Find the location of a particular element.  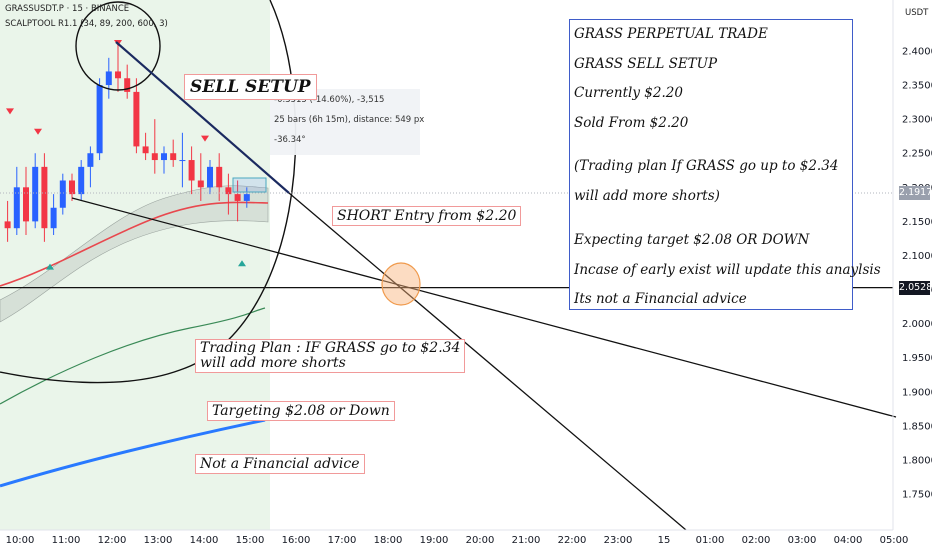

x-tick-label: 17:00 is located at coordinates (342, 540).